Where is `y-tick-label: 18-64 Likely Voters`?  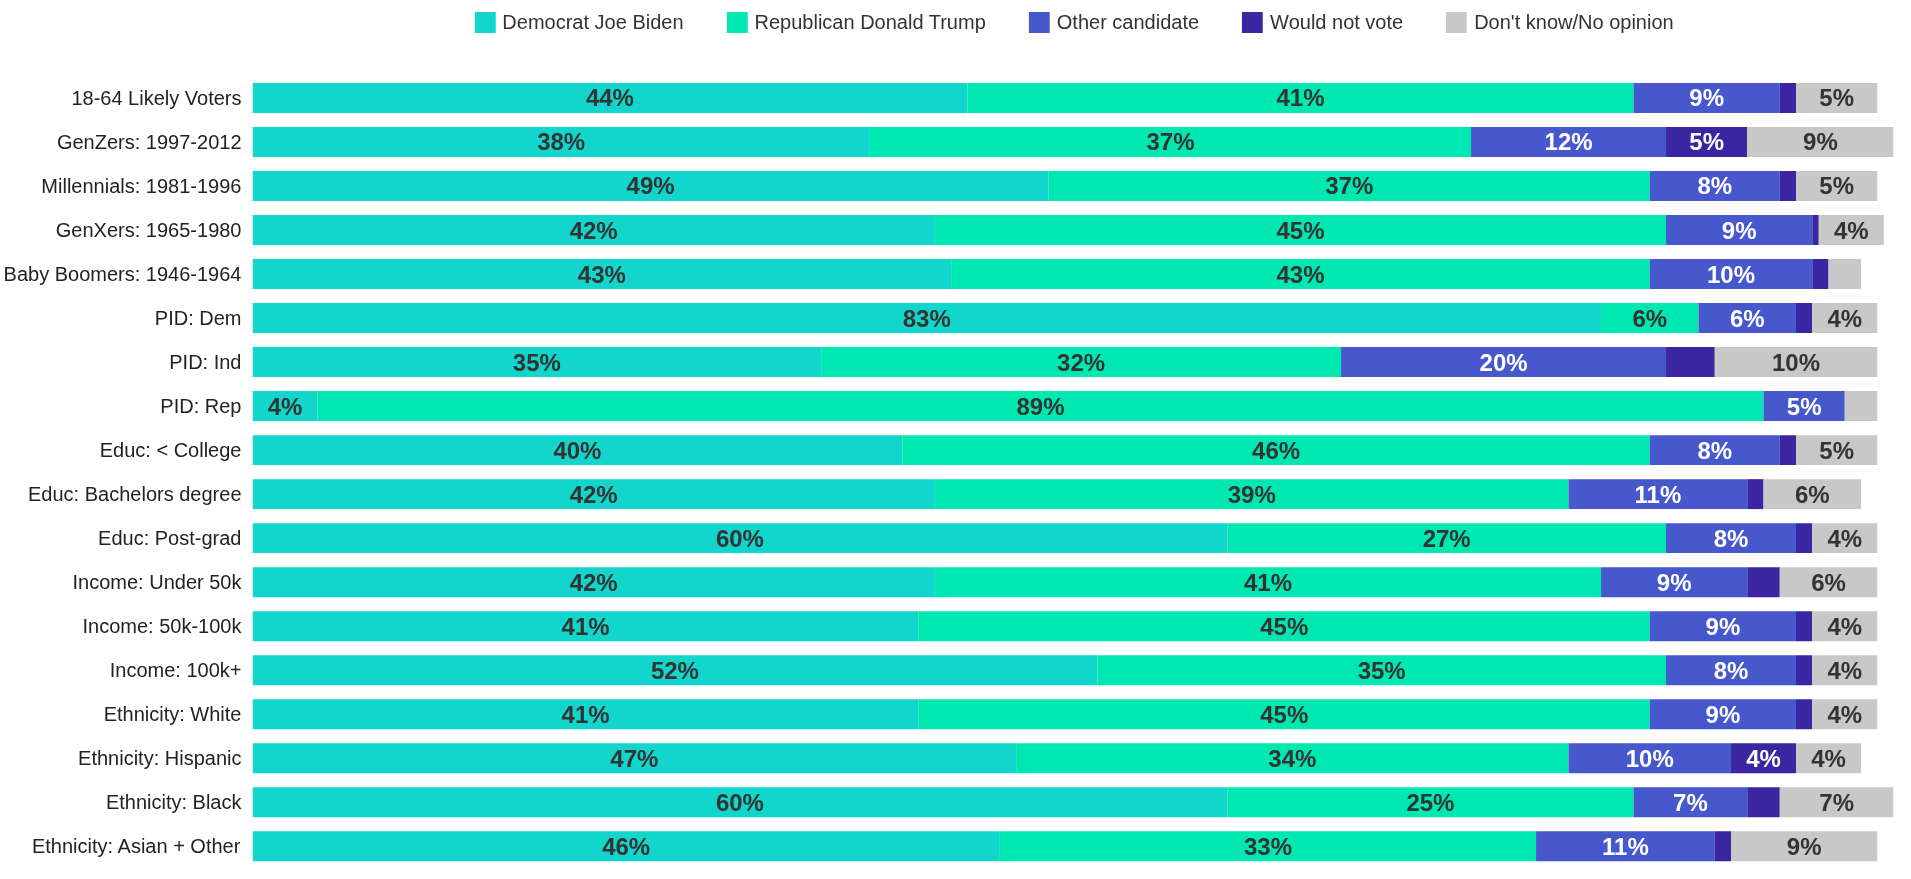
y-tick-label: 18-64 Likely Voters is located at coordinates (156, 97).